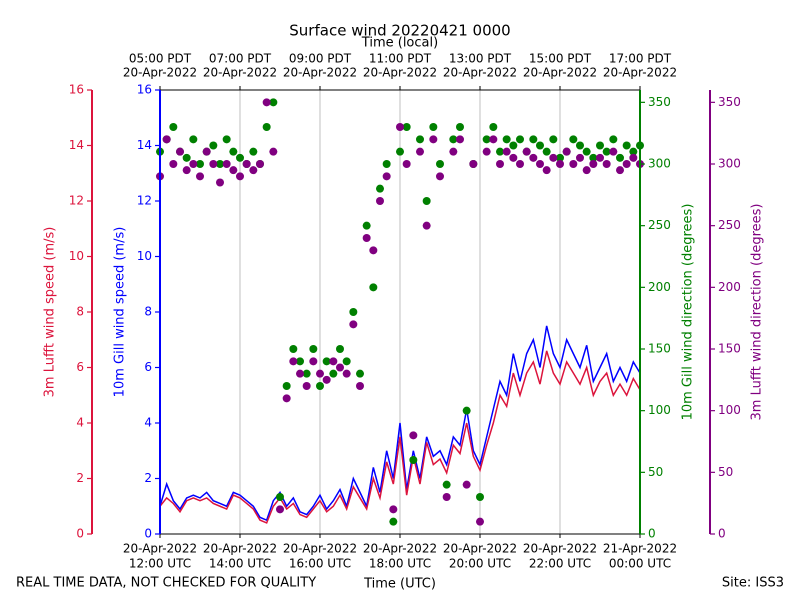 The height and width of the screenshot is (600, 800). What do you see at coordinates (144, 201) in the screenshot?
I see `y-tick-label: 12` at bounding box center [144, 201].